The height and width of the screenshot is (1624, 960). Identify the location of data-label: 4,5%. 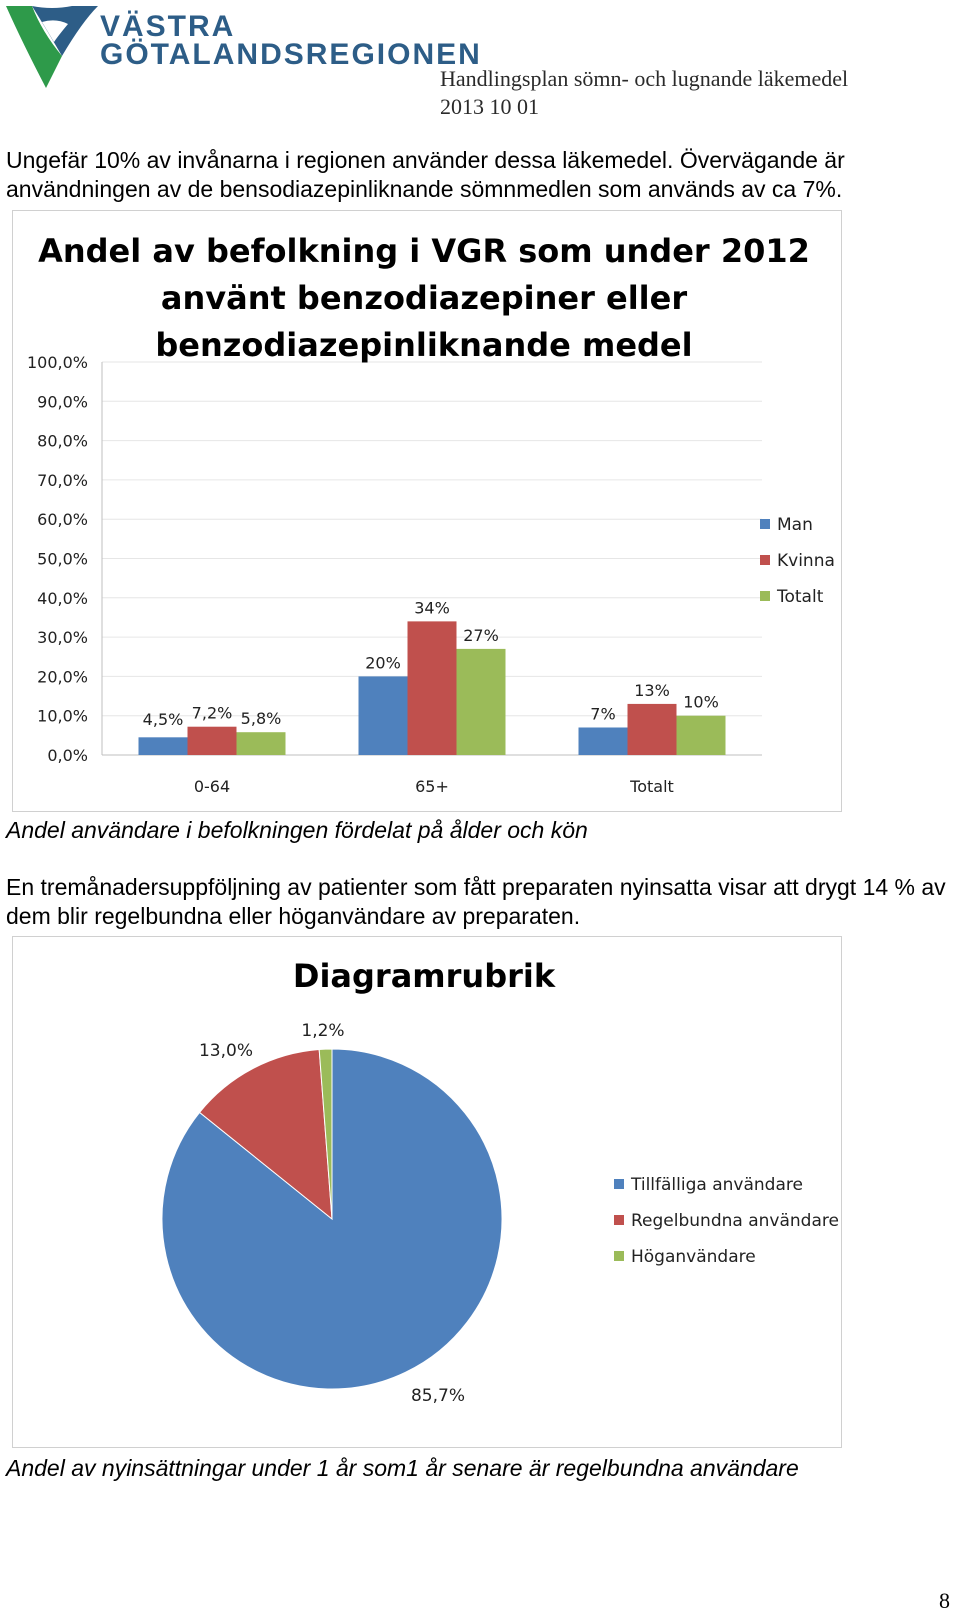
(163, 719).